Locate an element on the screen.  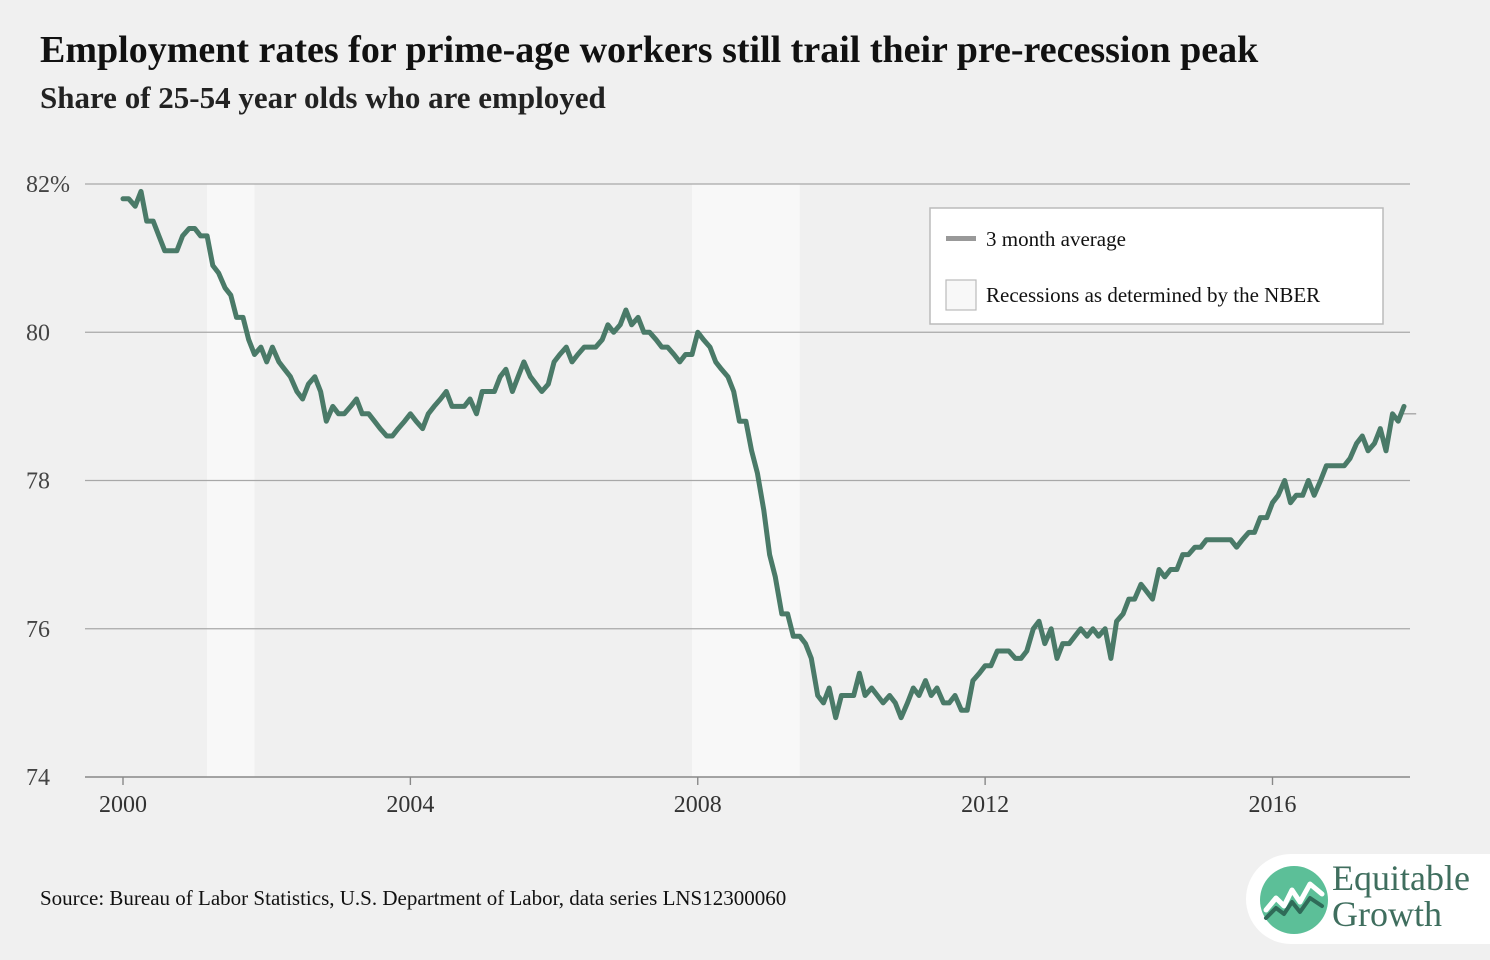
x-tick-label-2004: 2004 is located at coordinates (410, 805).